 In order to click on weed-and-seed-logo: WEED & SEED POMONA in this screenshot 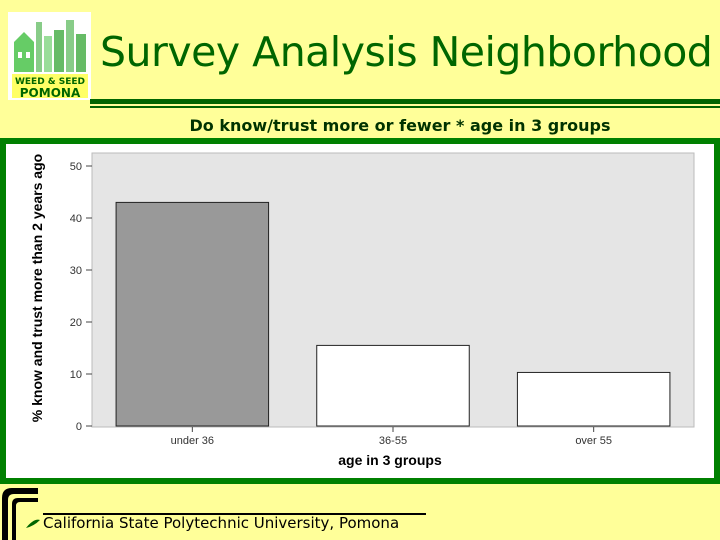, I will do `click(49, 56)`.